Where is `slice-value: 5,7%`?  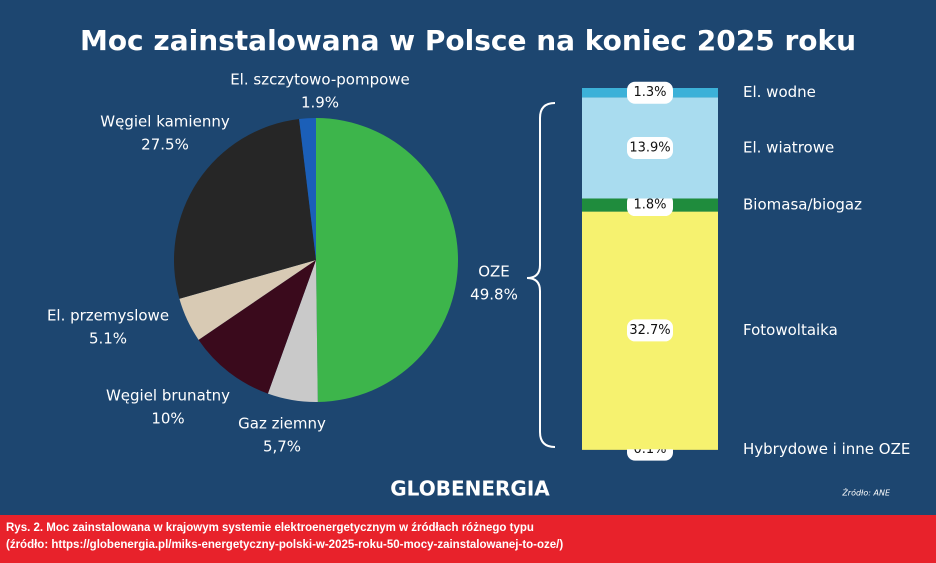
slice-value: 5,7% is located at coordinates (282, 447).